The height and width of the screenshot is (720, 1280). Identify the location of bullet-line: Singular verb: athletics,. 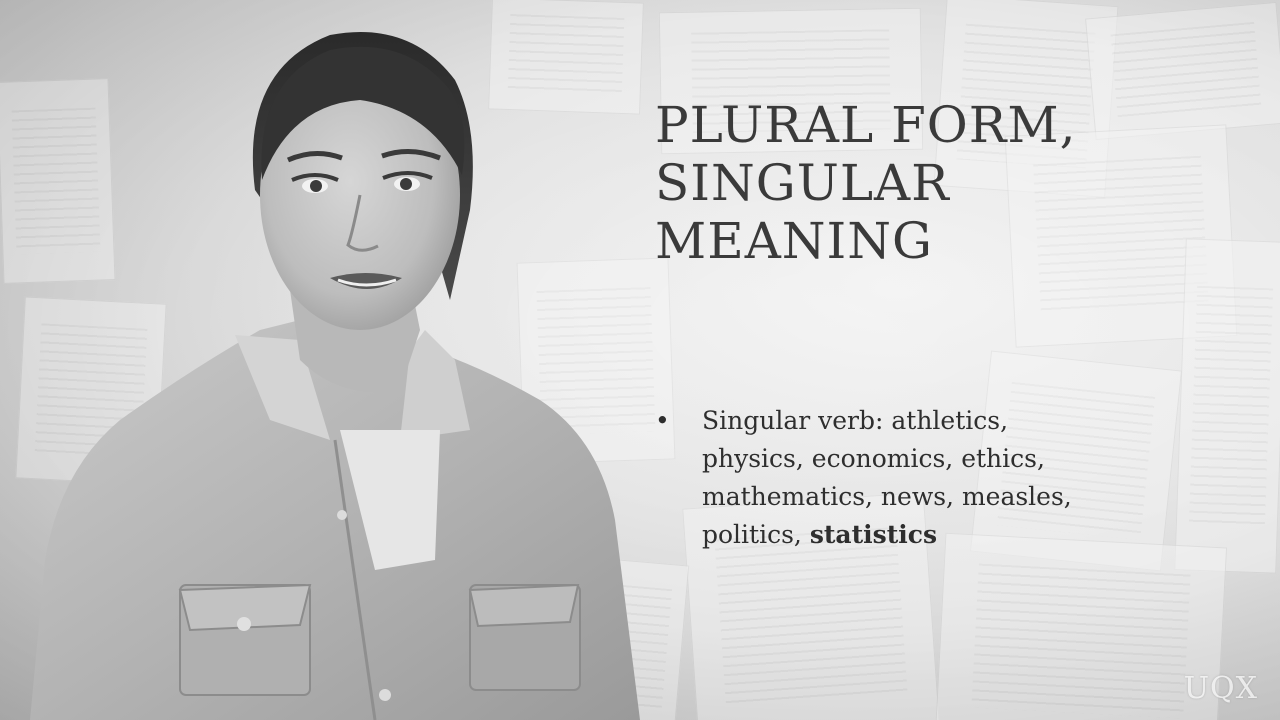
(855, 420).